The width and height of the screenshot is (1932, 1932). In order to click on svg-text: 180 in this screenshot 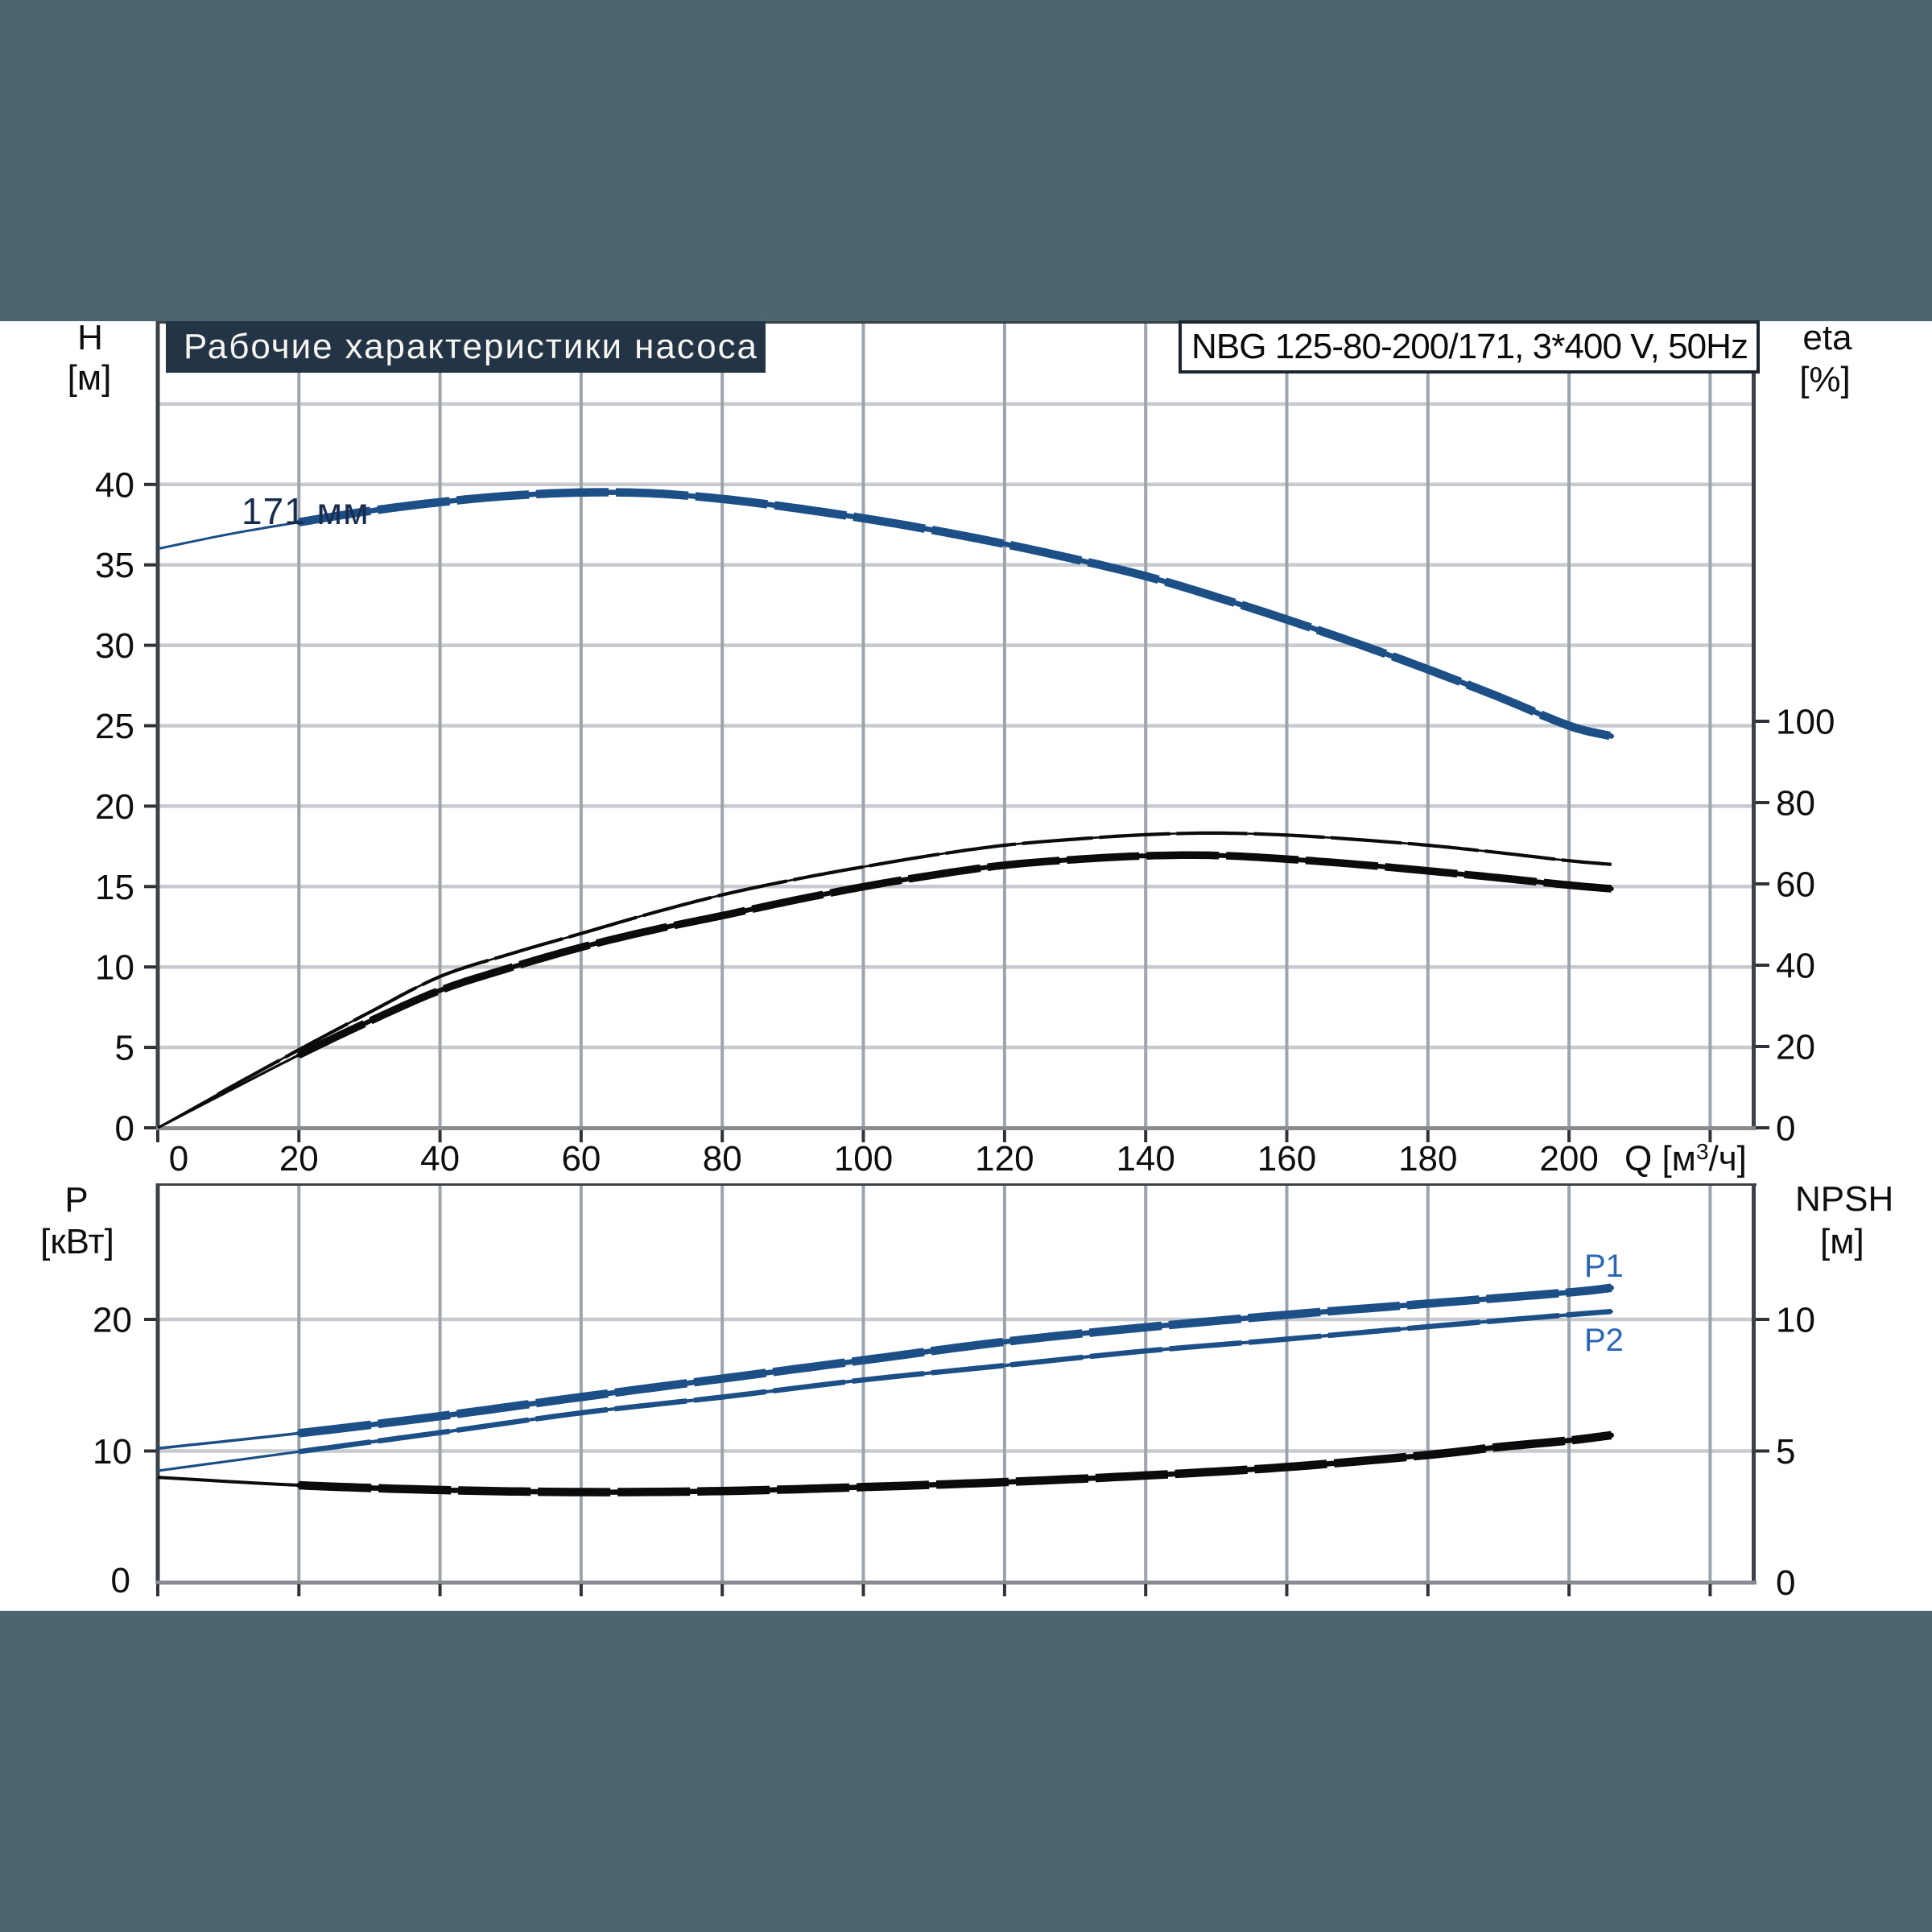, I will do `click(1427, 1159)`.